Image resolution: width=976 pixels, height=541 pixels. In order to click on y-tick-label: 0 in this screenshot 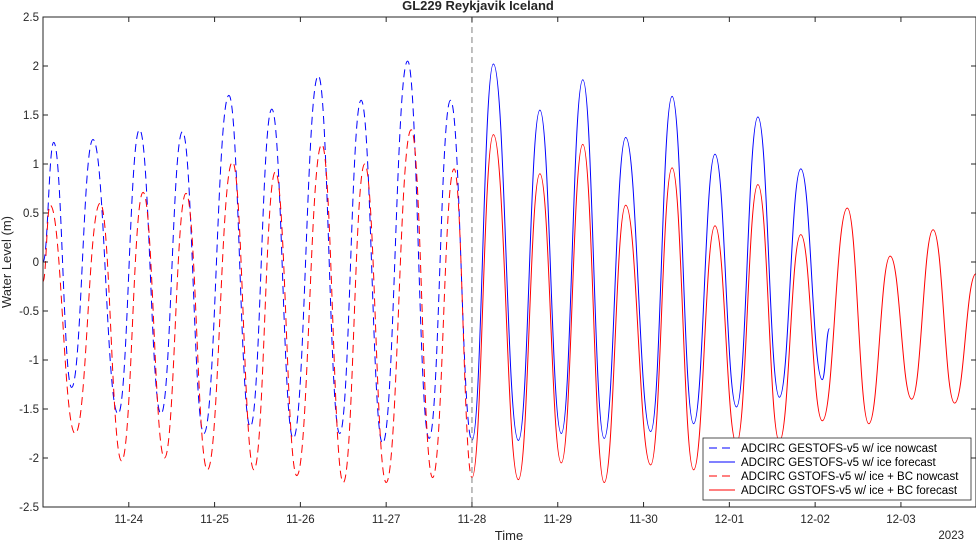, I will do `click(36, 263)`.